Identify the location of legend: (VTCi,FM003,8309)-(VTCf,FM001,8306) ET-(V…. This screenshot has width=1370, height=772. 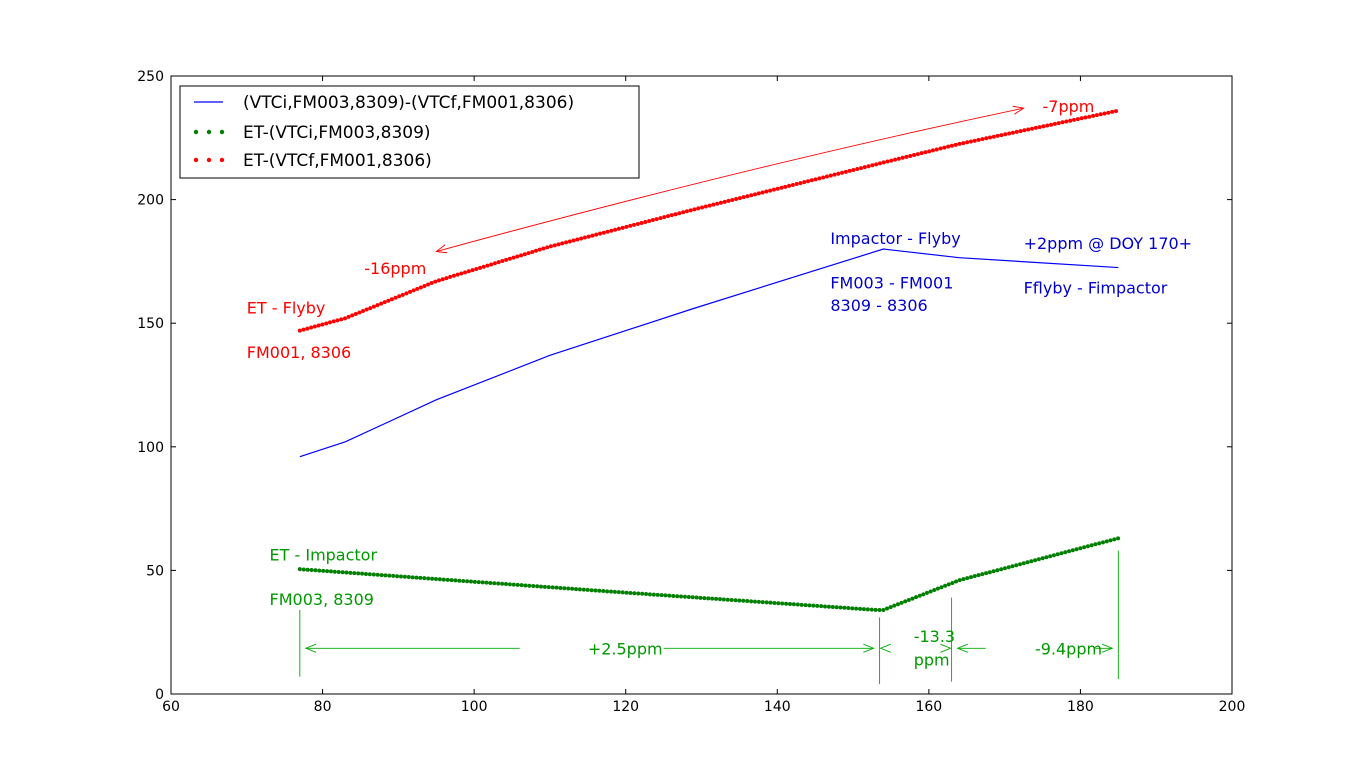
(409, 132).